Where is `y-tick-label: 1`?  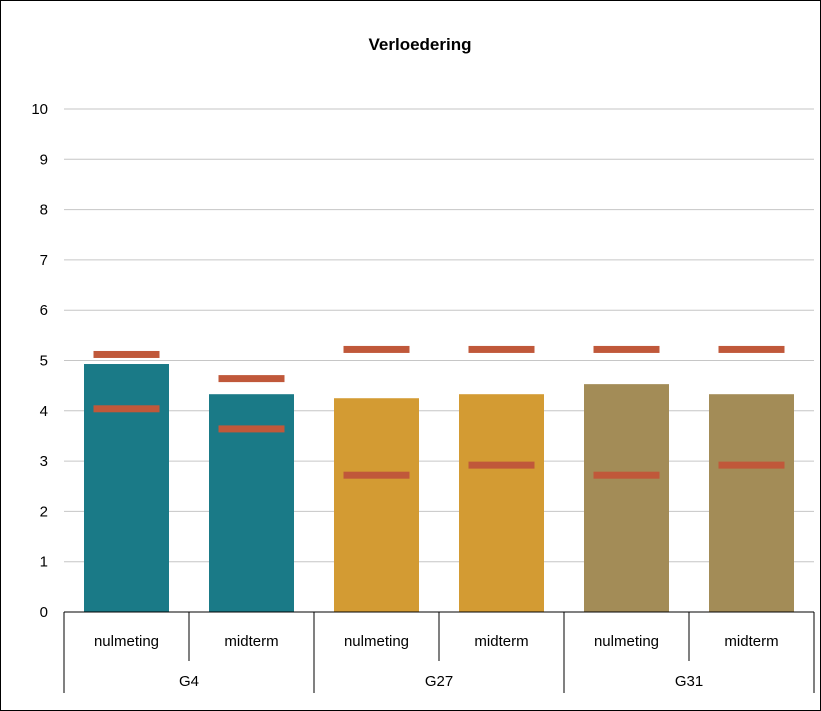 y-tick-label: 1 is located at coordinates (44, 562).